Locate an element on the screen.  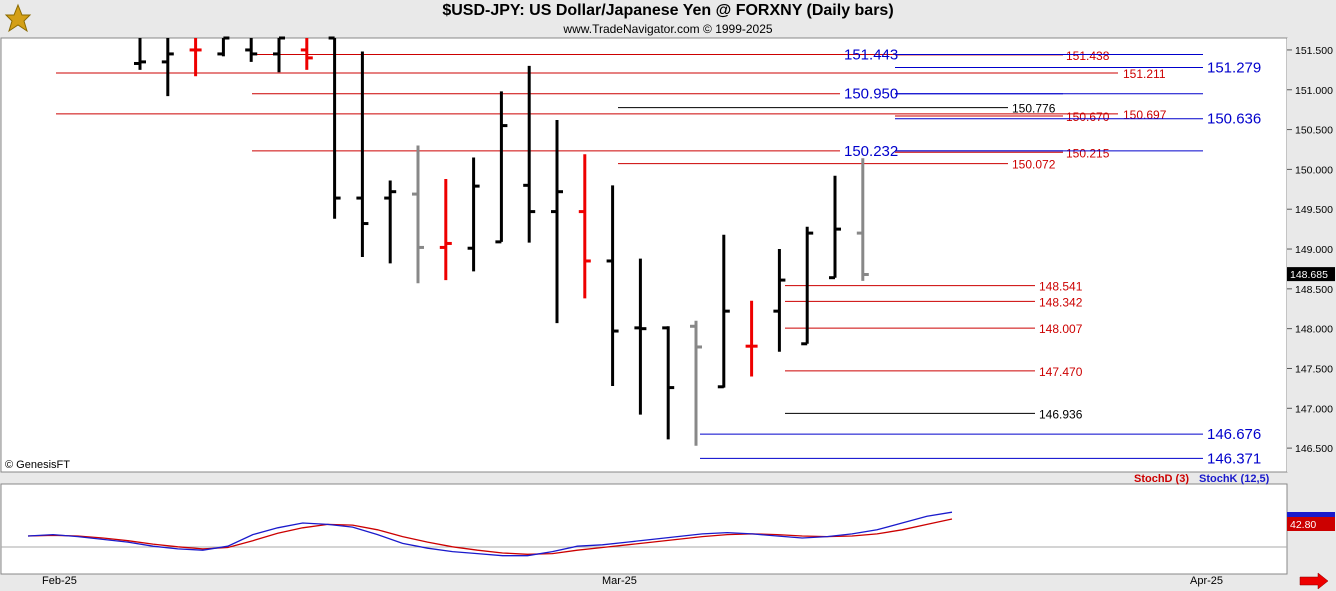
level-line: 150.670 is located at coordinates (1002, 117).